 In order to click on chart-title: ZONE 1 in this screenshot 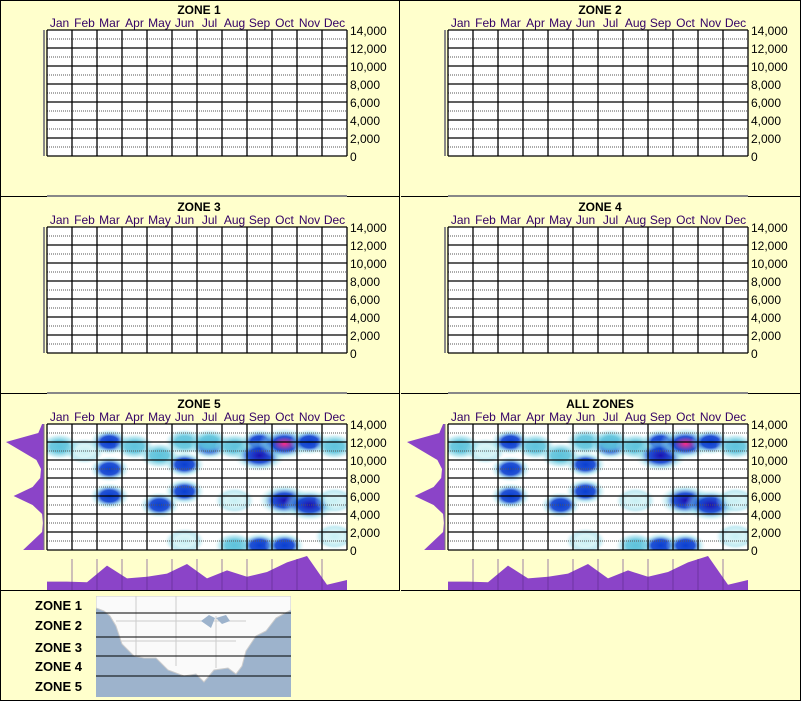, I will do `click(199, 10)`.